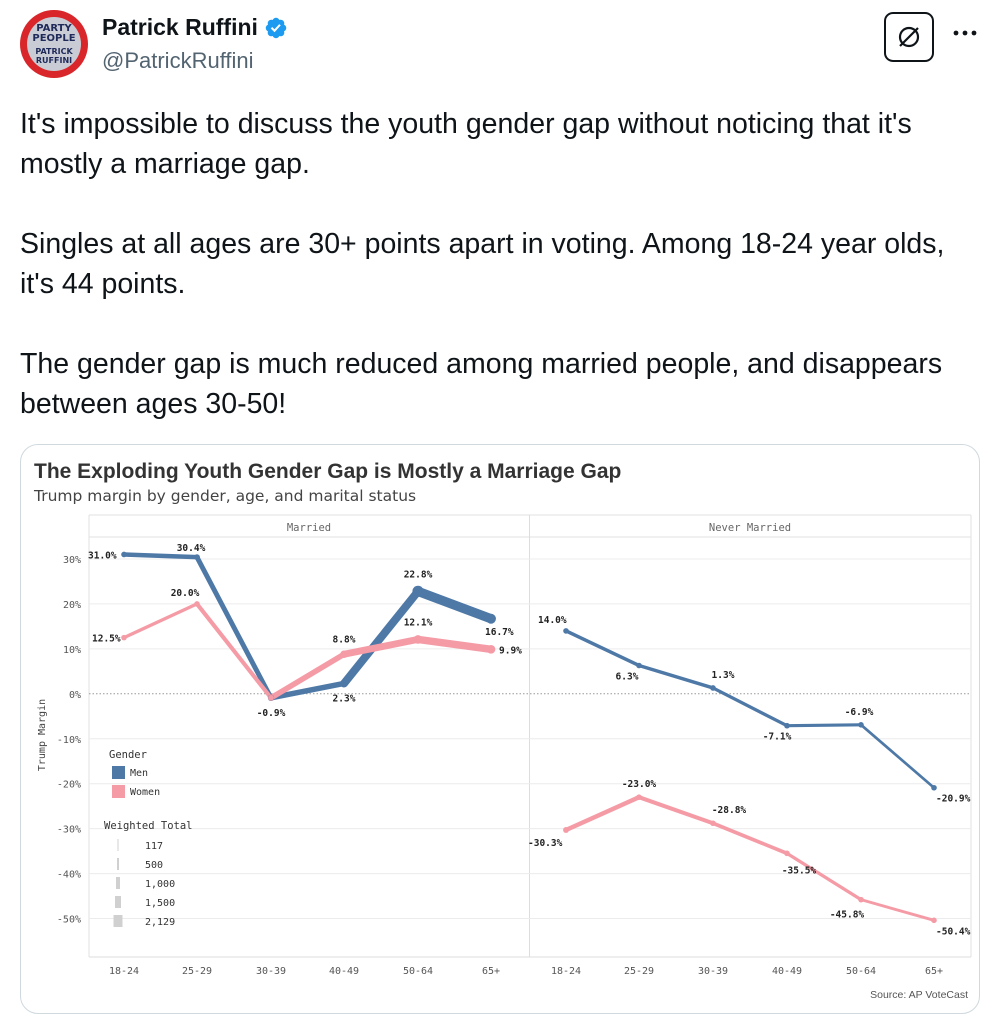 Image resolution: width=996 pixels, height=1024 pixels. Describe the element at coordinates (75, 695) in the screenshot. I see `y-tick-label: 0%` at that location.